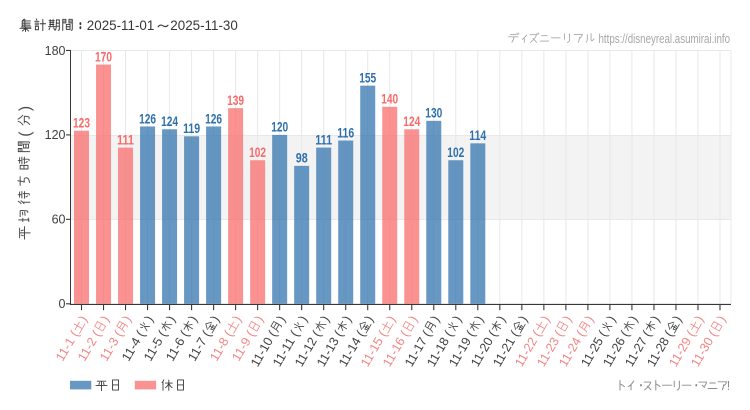  What do you see at coordinates (204, 25) in the screenshot?
I see `svg-text: 2025-11-30` at bounding box center [204, 25].